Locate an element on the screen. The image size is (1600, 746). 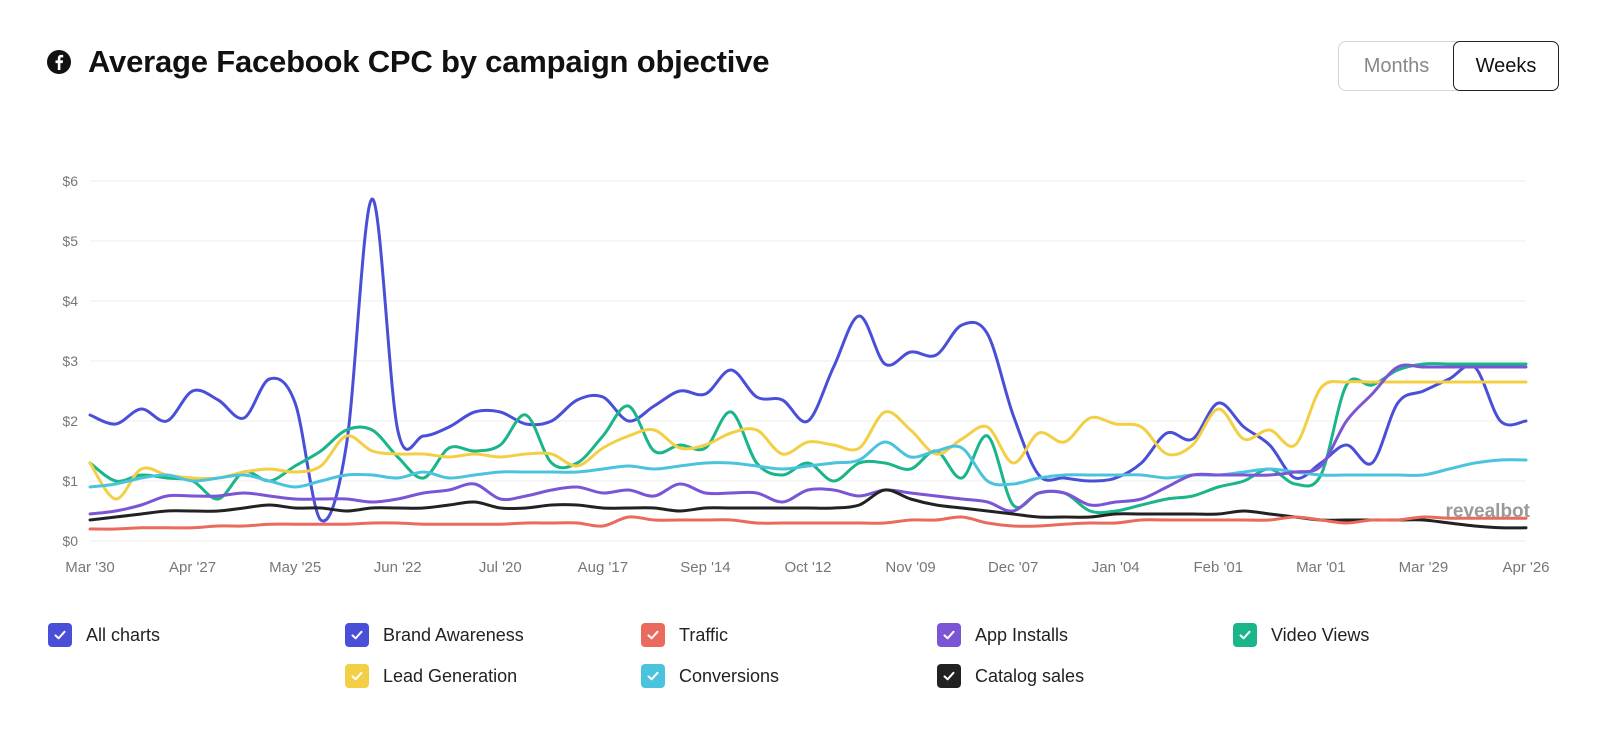
legend-label: Conversions is located at coordinates (729, 675).